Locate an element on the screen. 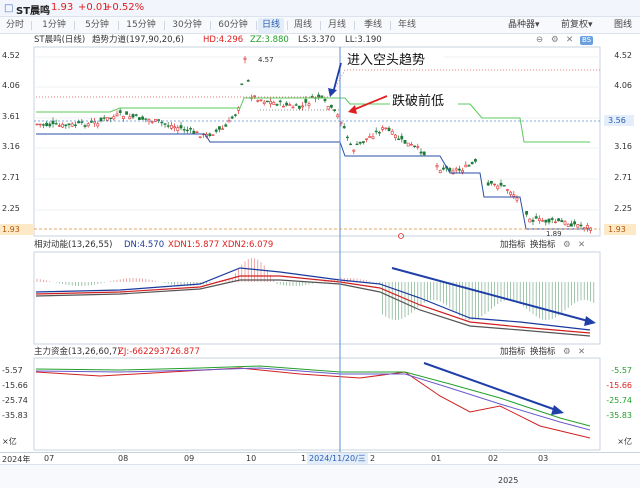  x-label: 08 is located at coordinates (123, 458).